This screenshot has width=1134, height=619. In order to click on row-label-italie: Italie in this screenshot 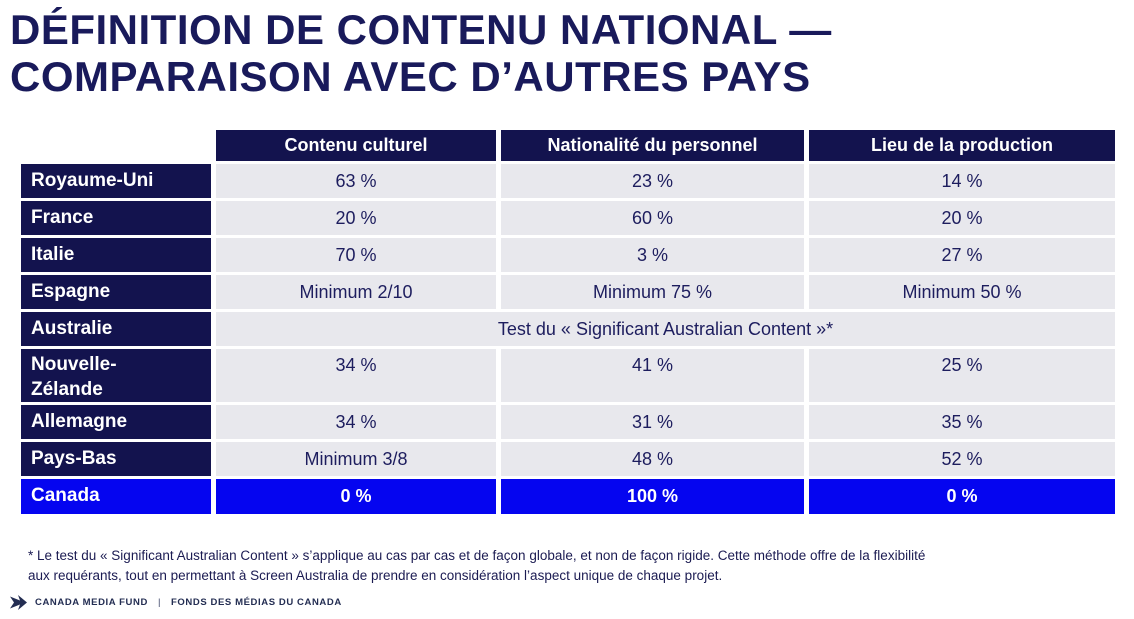, I will do `click(116, 255)`.